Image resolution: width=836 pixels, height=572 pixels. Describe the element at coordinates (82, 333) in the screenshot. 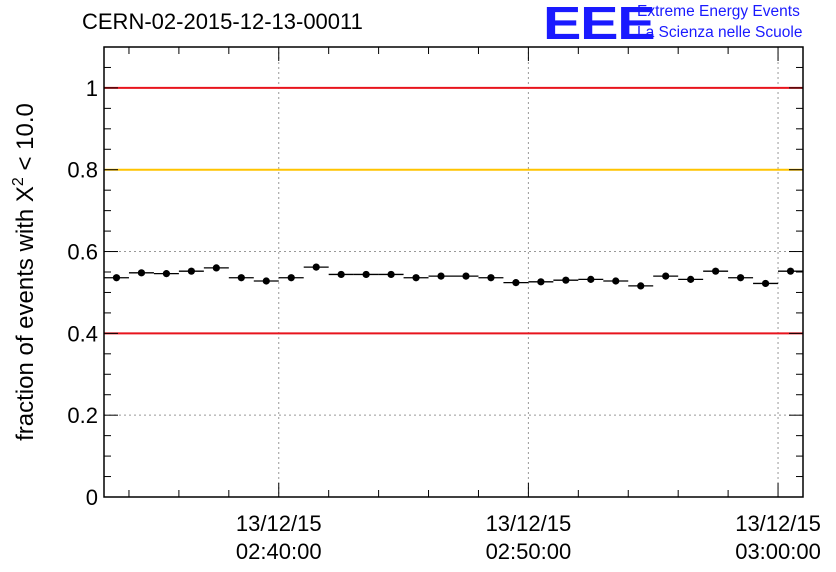

I see `y-tick-label: 0.4` at that location.